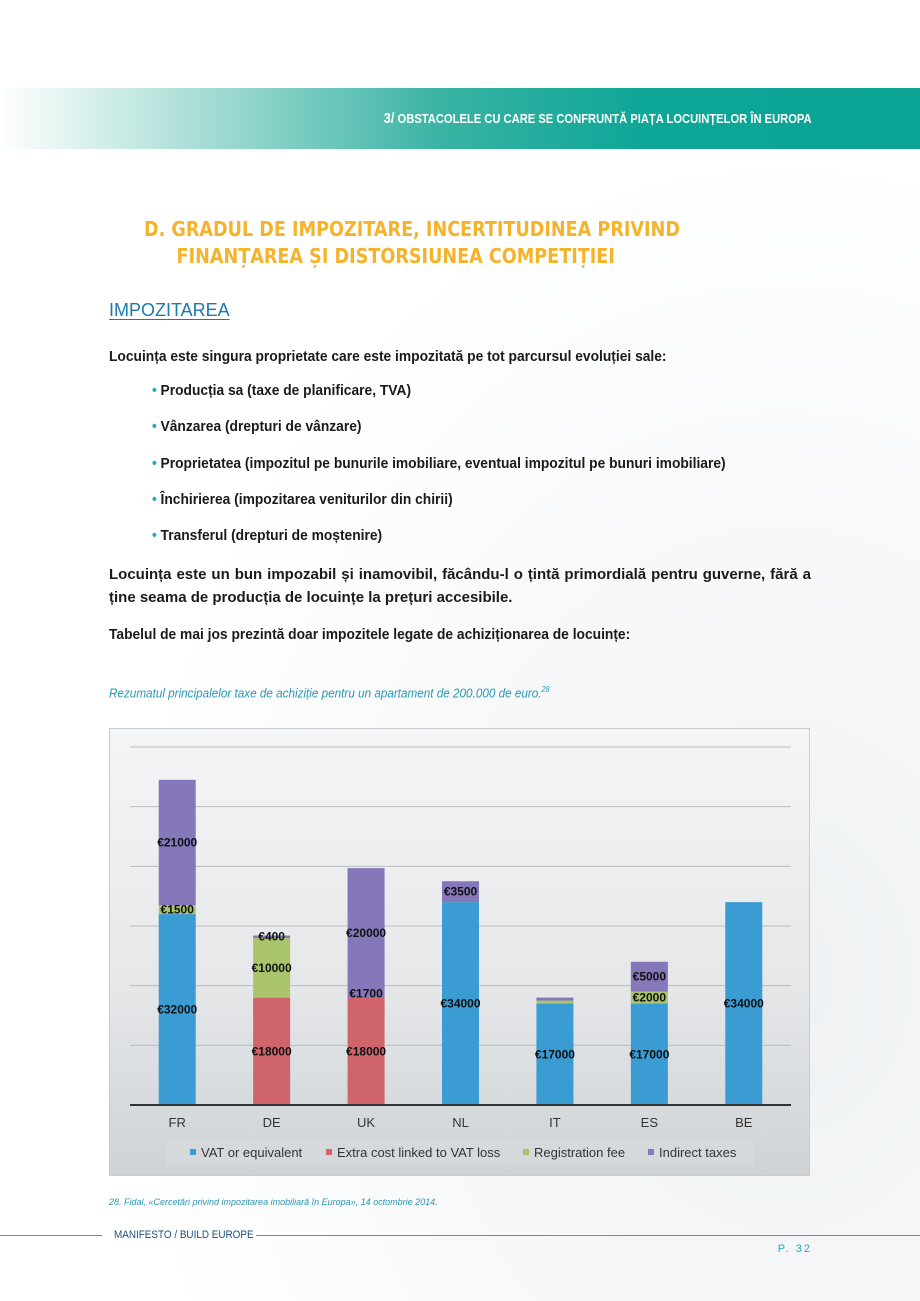 Image resolution: width=920 pixels, height=1301 pixels. Describe the element at coordinates (389, 118) in the screenshot. I see `header-section-number: 3/` at that location.